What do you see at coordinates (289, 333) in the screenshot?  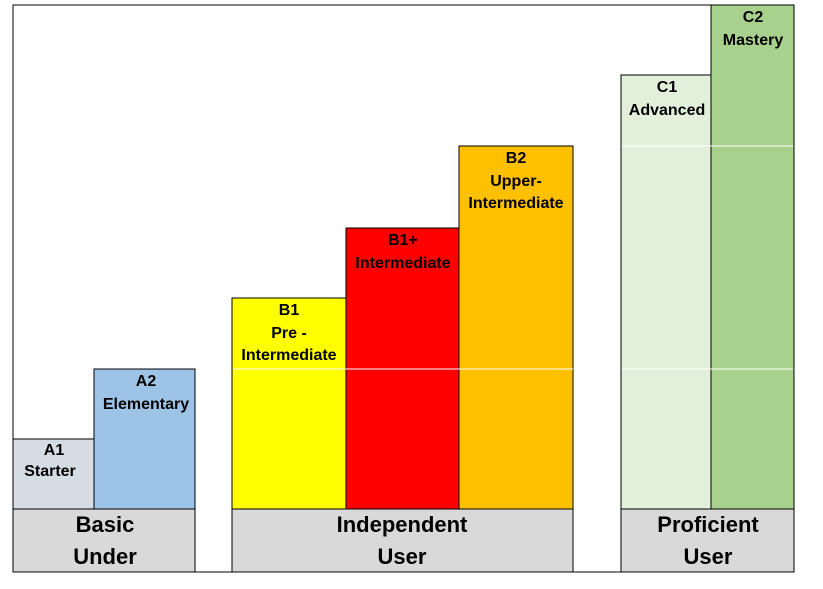 I see `level-name: Pre -` at bounding box center [289, 333].